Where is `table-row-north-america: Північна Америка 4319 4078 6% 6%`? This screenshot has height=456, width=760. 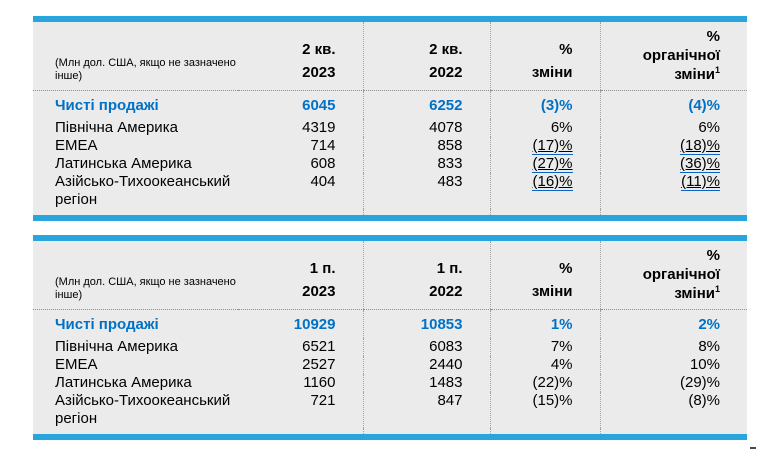
table-row-north-america: Північна Америка 4319 4078 6% 6% is located at coordinates (390, 128).